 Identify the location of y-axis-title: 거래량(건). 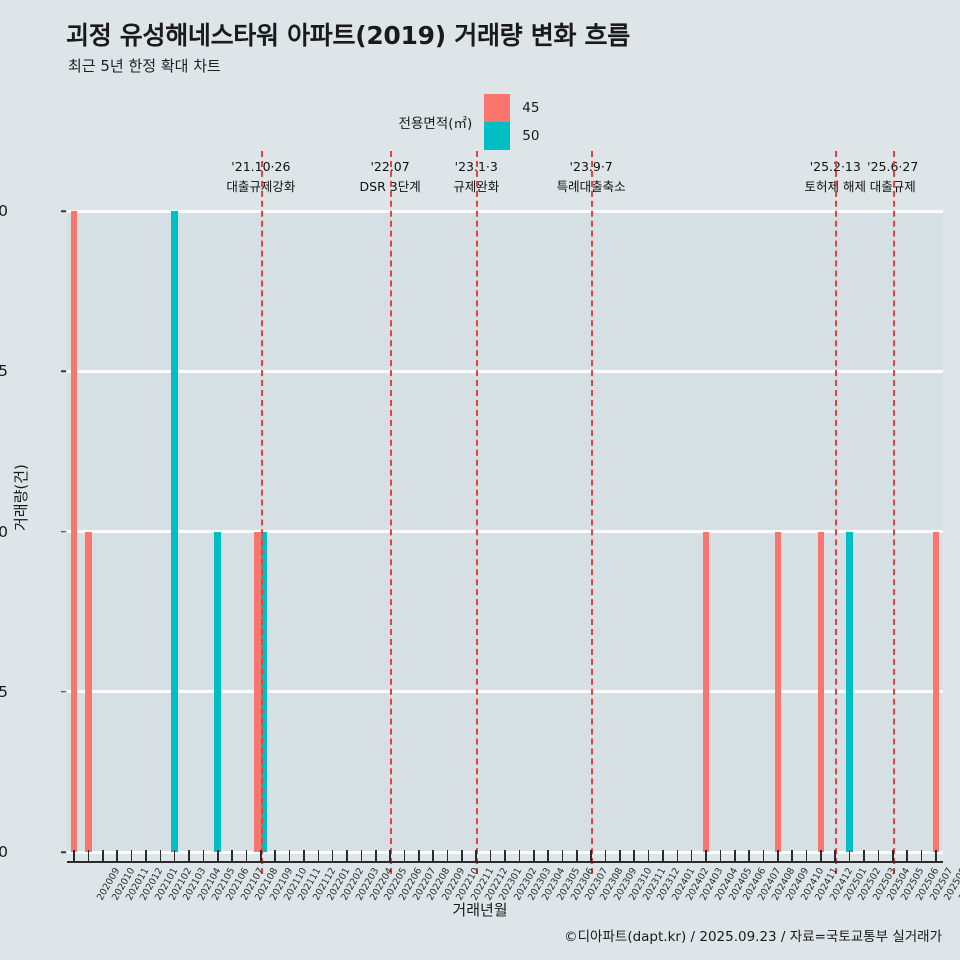
(21, 497).